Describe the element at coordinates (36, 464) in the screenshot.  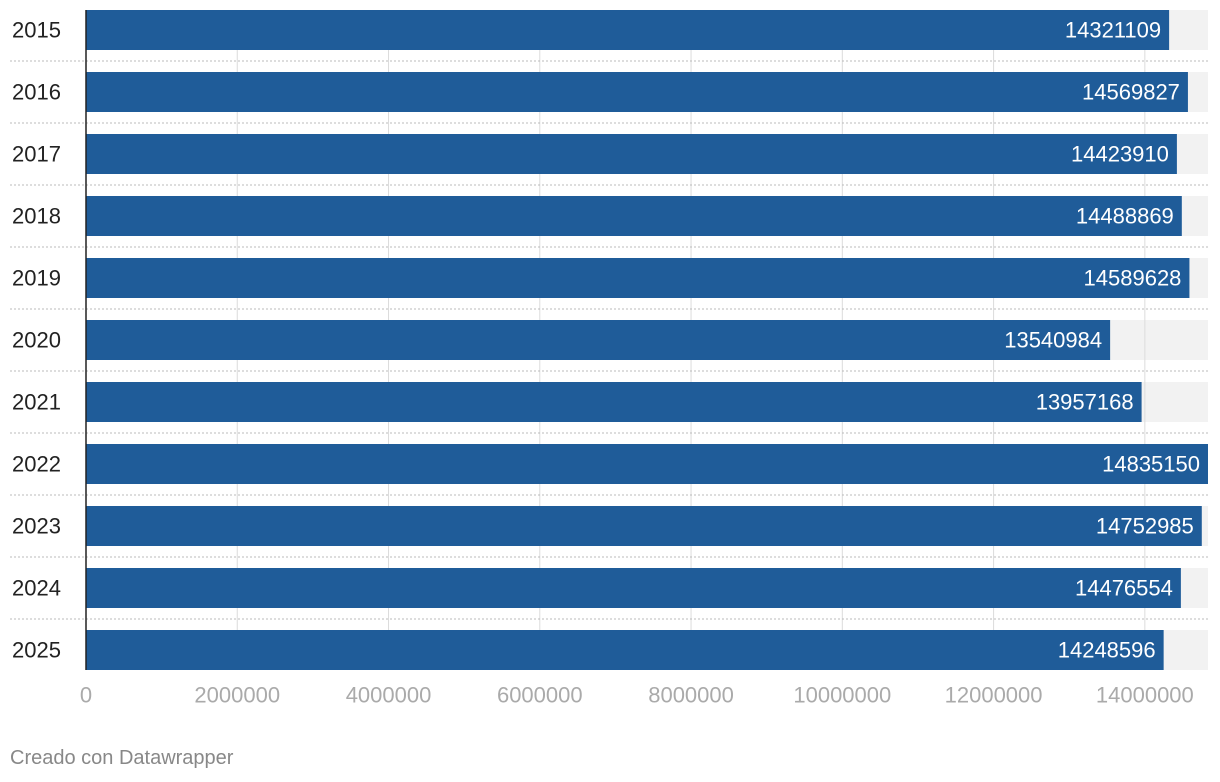
I see `y-tick-label: 2022` at that location.